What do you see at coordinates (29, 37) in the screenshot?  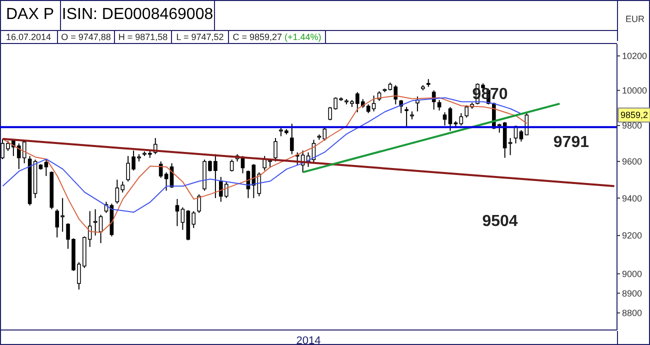 I see `text: 16.07.2014` at bounding box center [29, 37].